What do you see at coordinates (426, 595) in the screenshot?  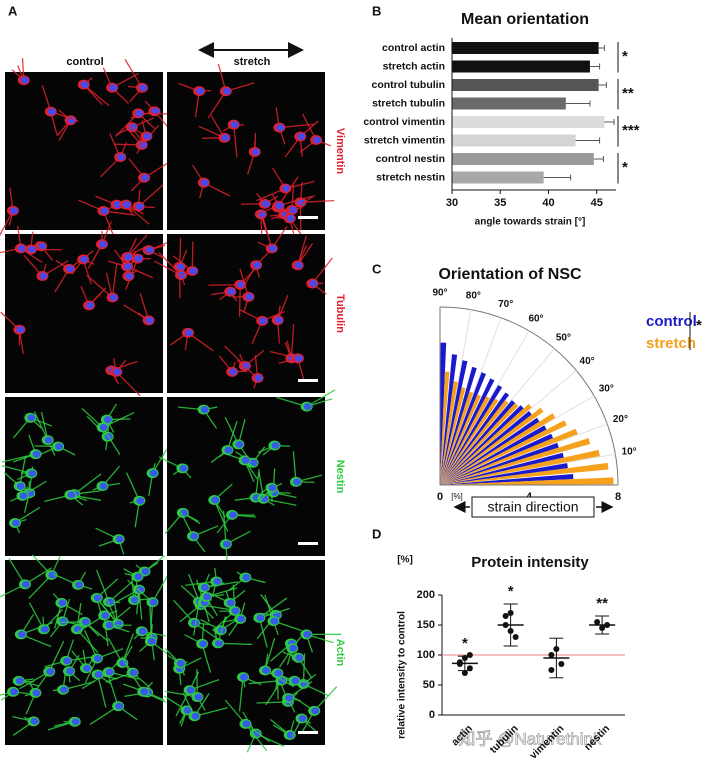 I see `y-tick-label: 200` at bounding box center [426, 595].